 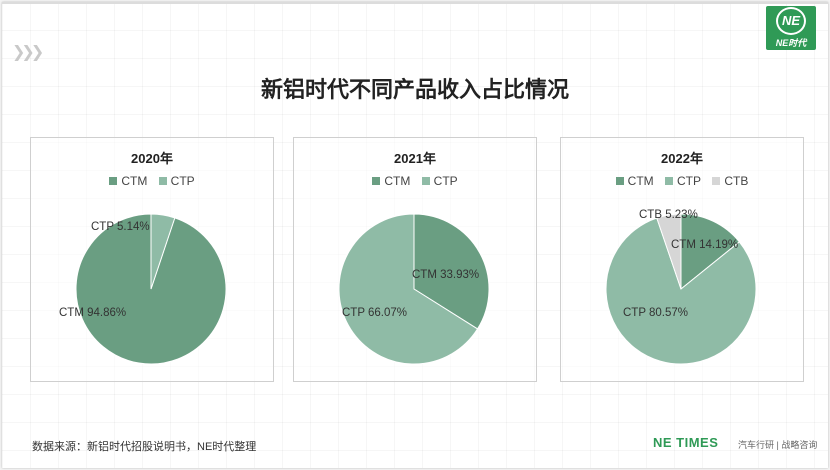 What do you see at coordinates (778, 445) in the screenshot?
I see `brand-tagline: 汽车行研 | 战略咨询` at bounding box center [778, 445].